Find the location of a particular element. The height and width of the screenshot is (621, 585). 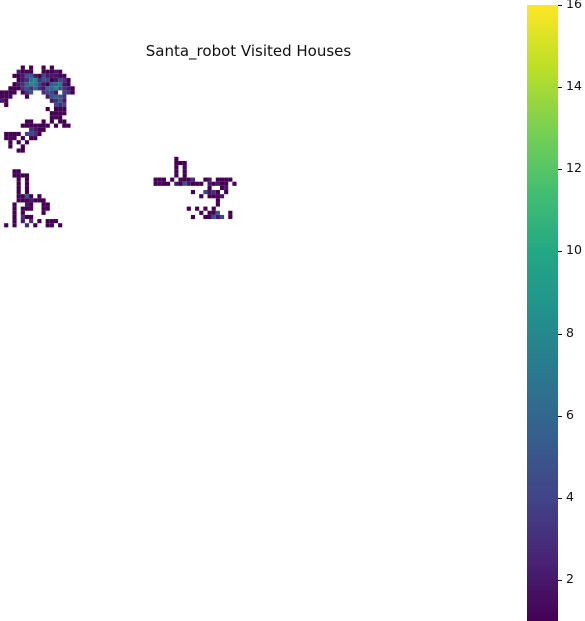

chart-title: Santa_robot Visited Houses is located at coordinates (248, 51).